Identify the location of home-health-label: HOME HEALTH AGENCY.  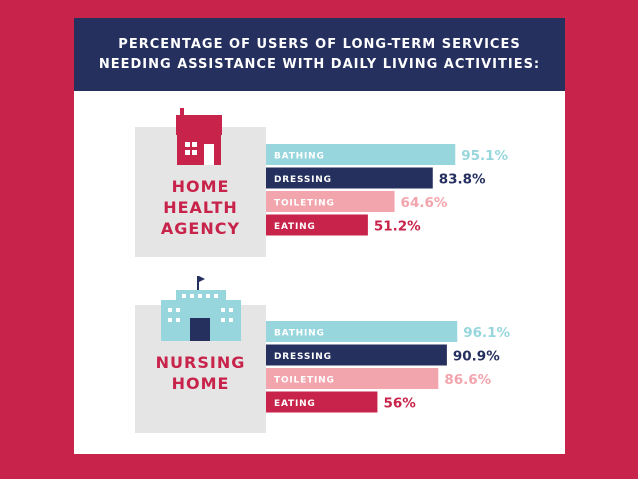
(200, 207).